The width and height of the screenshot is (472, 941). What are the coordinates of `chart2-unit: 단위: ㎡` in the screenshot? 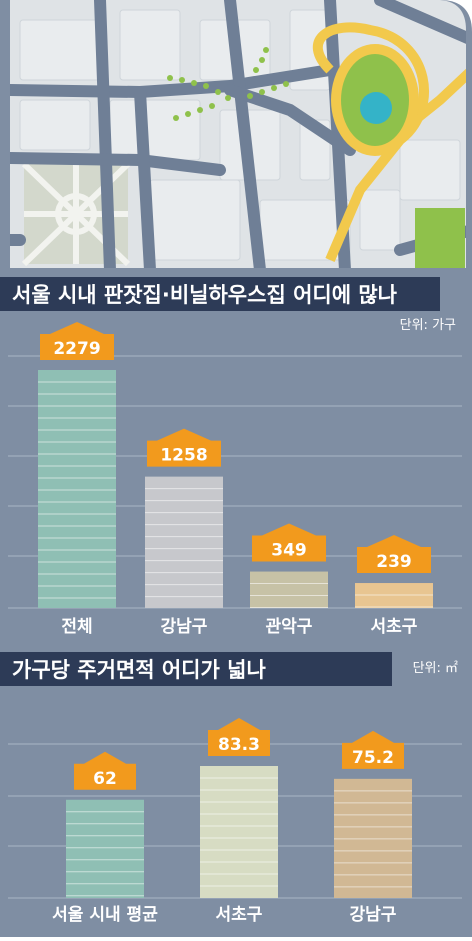 It's located at (435, 668).